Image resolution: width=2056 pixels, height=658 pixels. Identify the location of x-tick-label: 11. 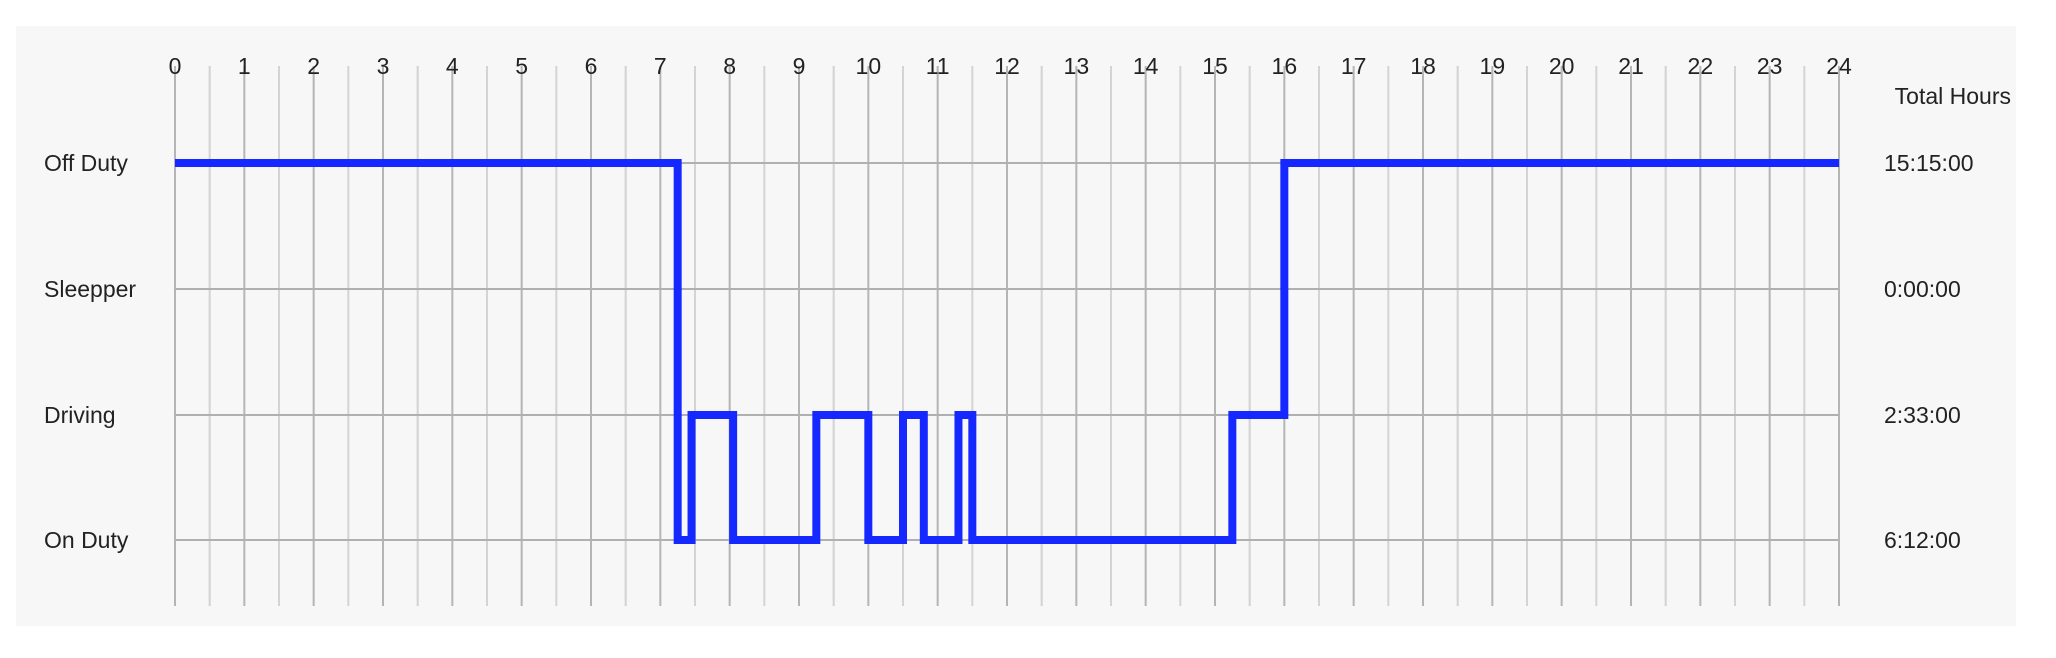
(938, 66).